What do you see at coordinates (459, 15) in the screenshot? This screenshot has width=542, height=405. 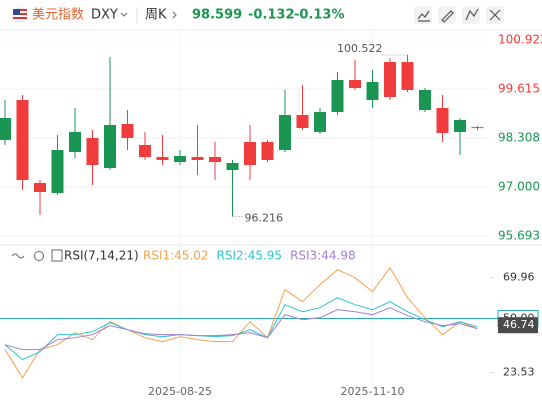 I see `toolbar` at bounding box center [459, 15].